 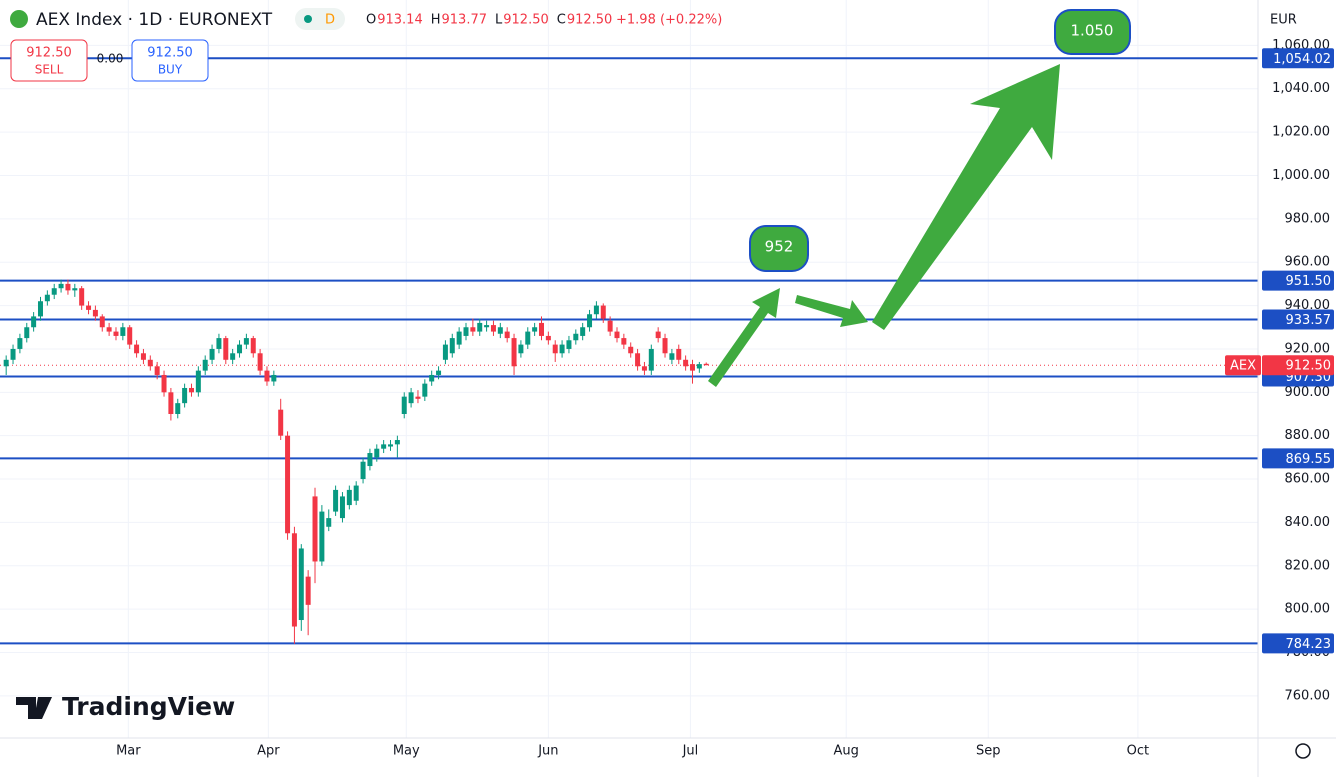 I want to click on symbol-title: AEX Index · 1D · EURONEXT, so click(x=154, y=20).